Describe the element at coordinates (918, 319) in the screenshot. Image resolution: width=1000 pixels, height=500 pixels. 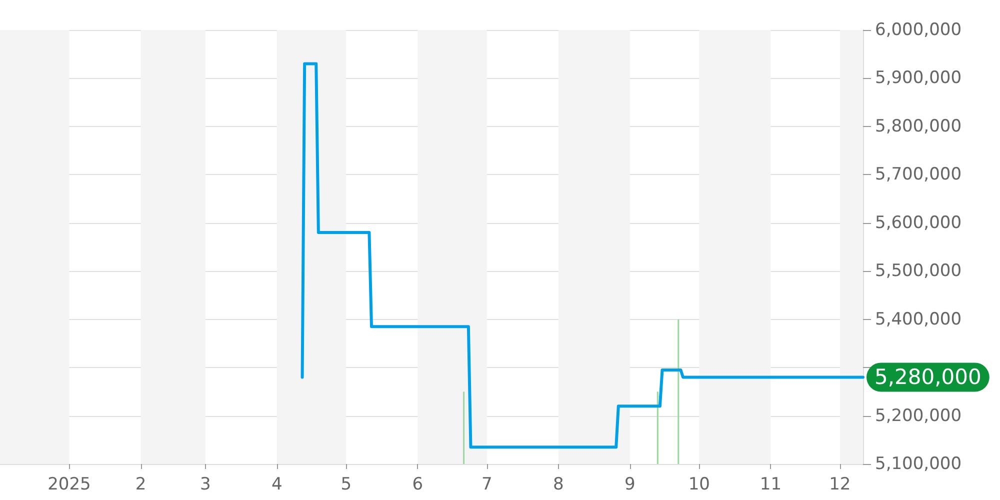
I see `y-tick-label: 5,400,000` at that location.